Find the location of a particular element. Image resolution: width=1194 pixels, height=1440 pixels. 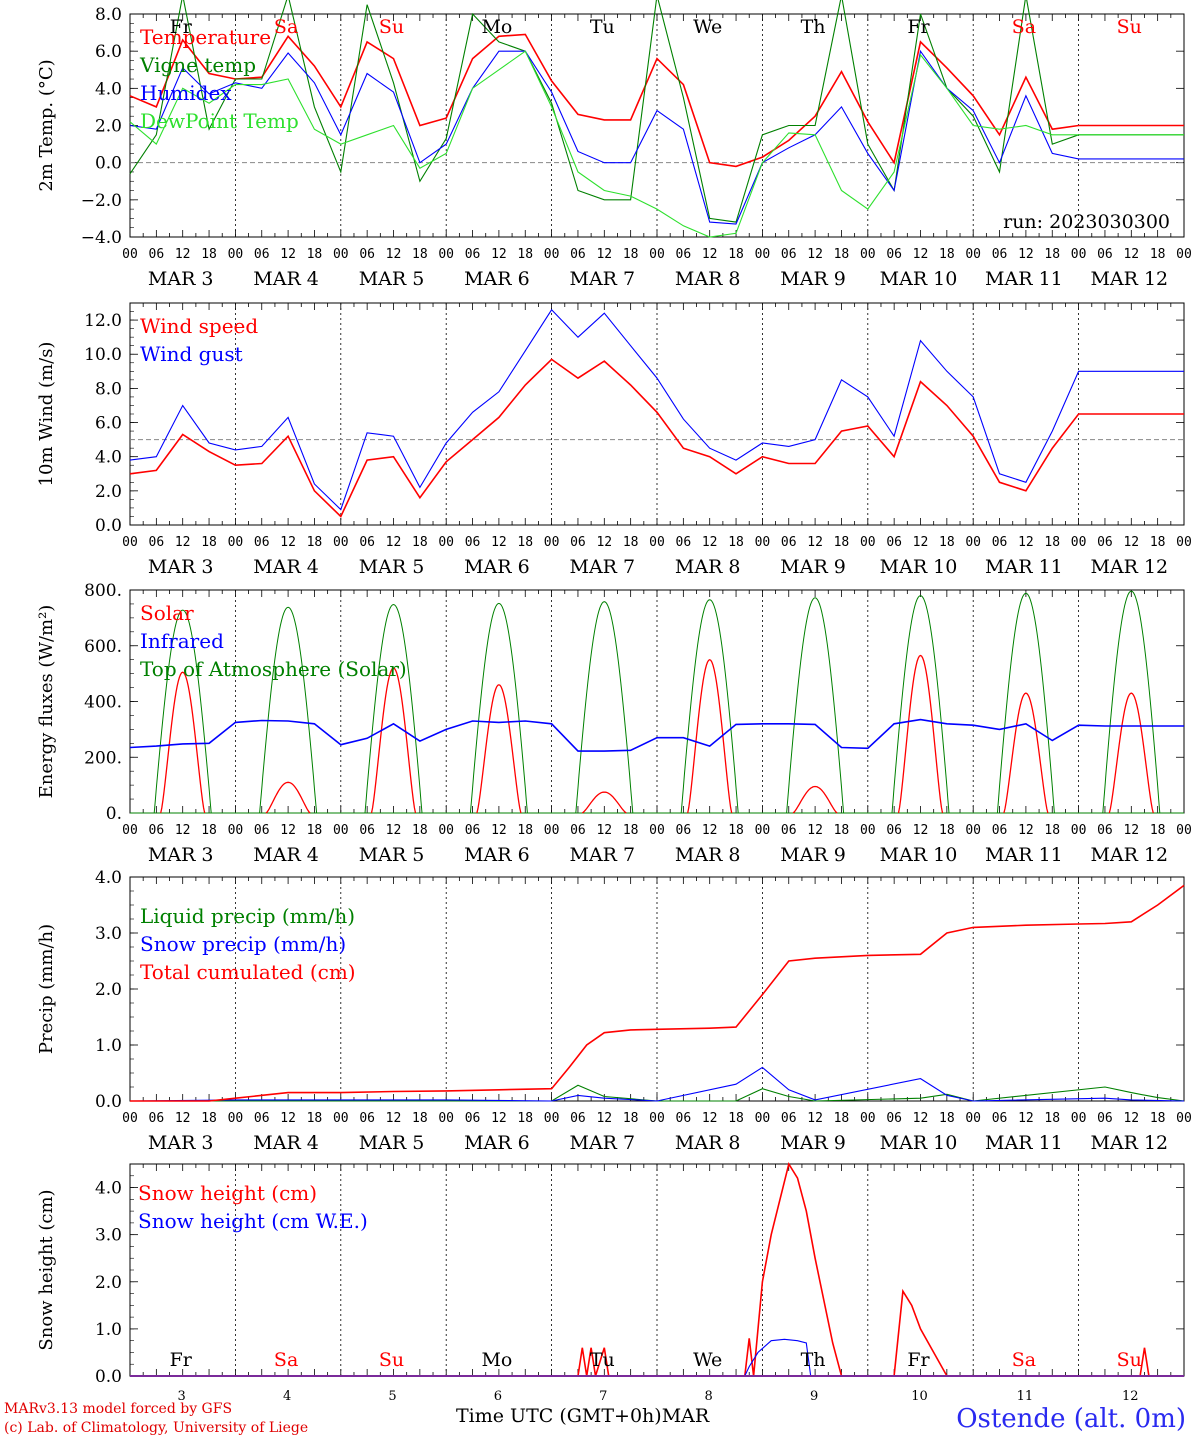

legend-entry: Vigne temp is located at coordinates (197, 65).